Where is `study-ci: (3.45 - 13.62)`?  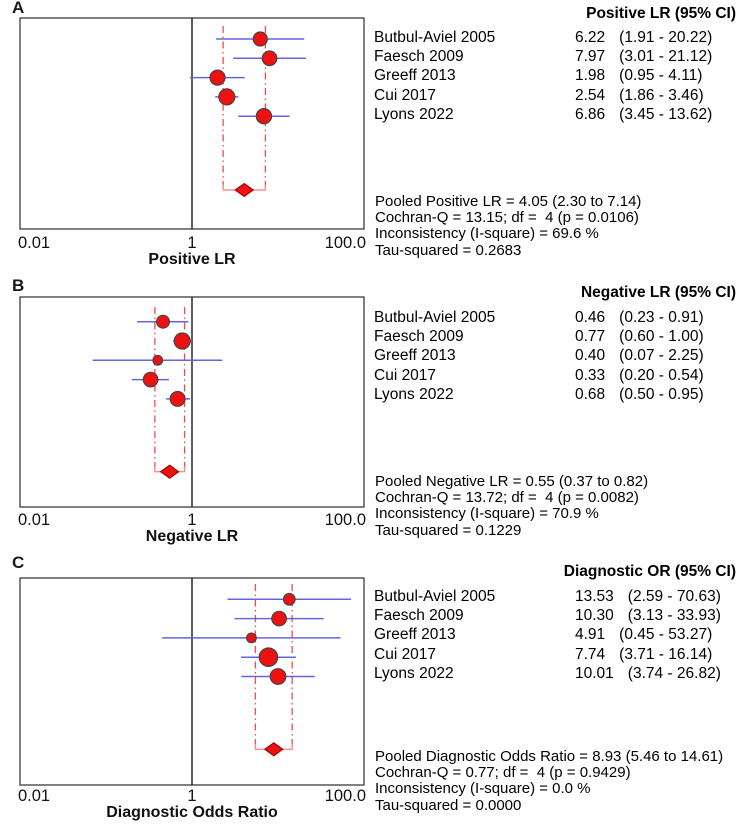 study-ci: (3.45 - 13.62) is located at coordinates (666, 114).